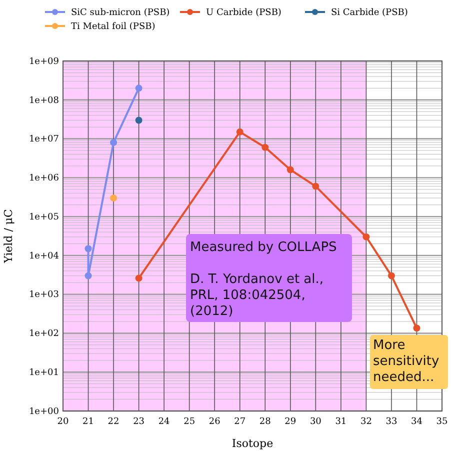 The height and width of the screenshot is (451, 451). What do you see at coordinates (44, 256) in the screenshot?
I see `y-tick-label: 1e+04` at bounding box center [44, 256].